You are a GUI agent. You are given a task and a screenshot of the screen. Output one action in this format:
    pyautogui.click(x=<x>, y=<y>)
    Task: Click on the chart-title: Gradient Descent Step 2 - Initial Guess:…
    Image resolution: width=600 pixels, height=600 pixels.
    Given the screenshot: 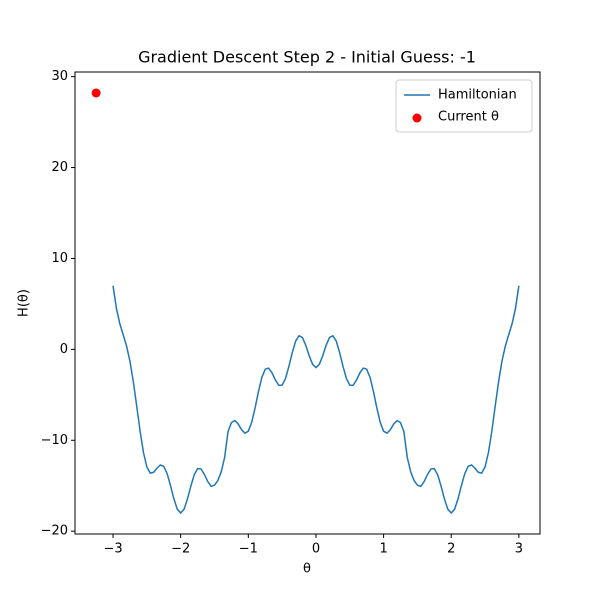 What is the action you would take?
    pyautogui.click(x=307, y=57)
    